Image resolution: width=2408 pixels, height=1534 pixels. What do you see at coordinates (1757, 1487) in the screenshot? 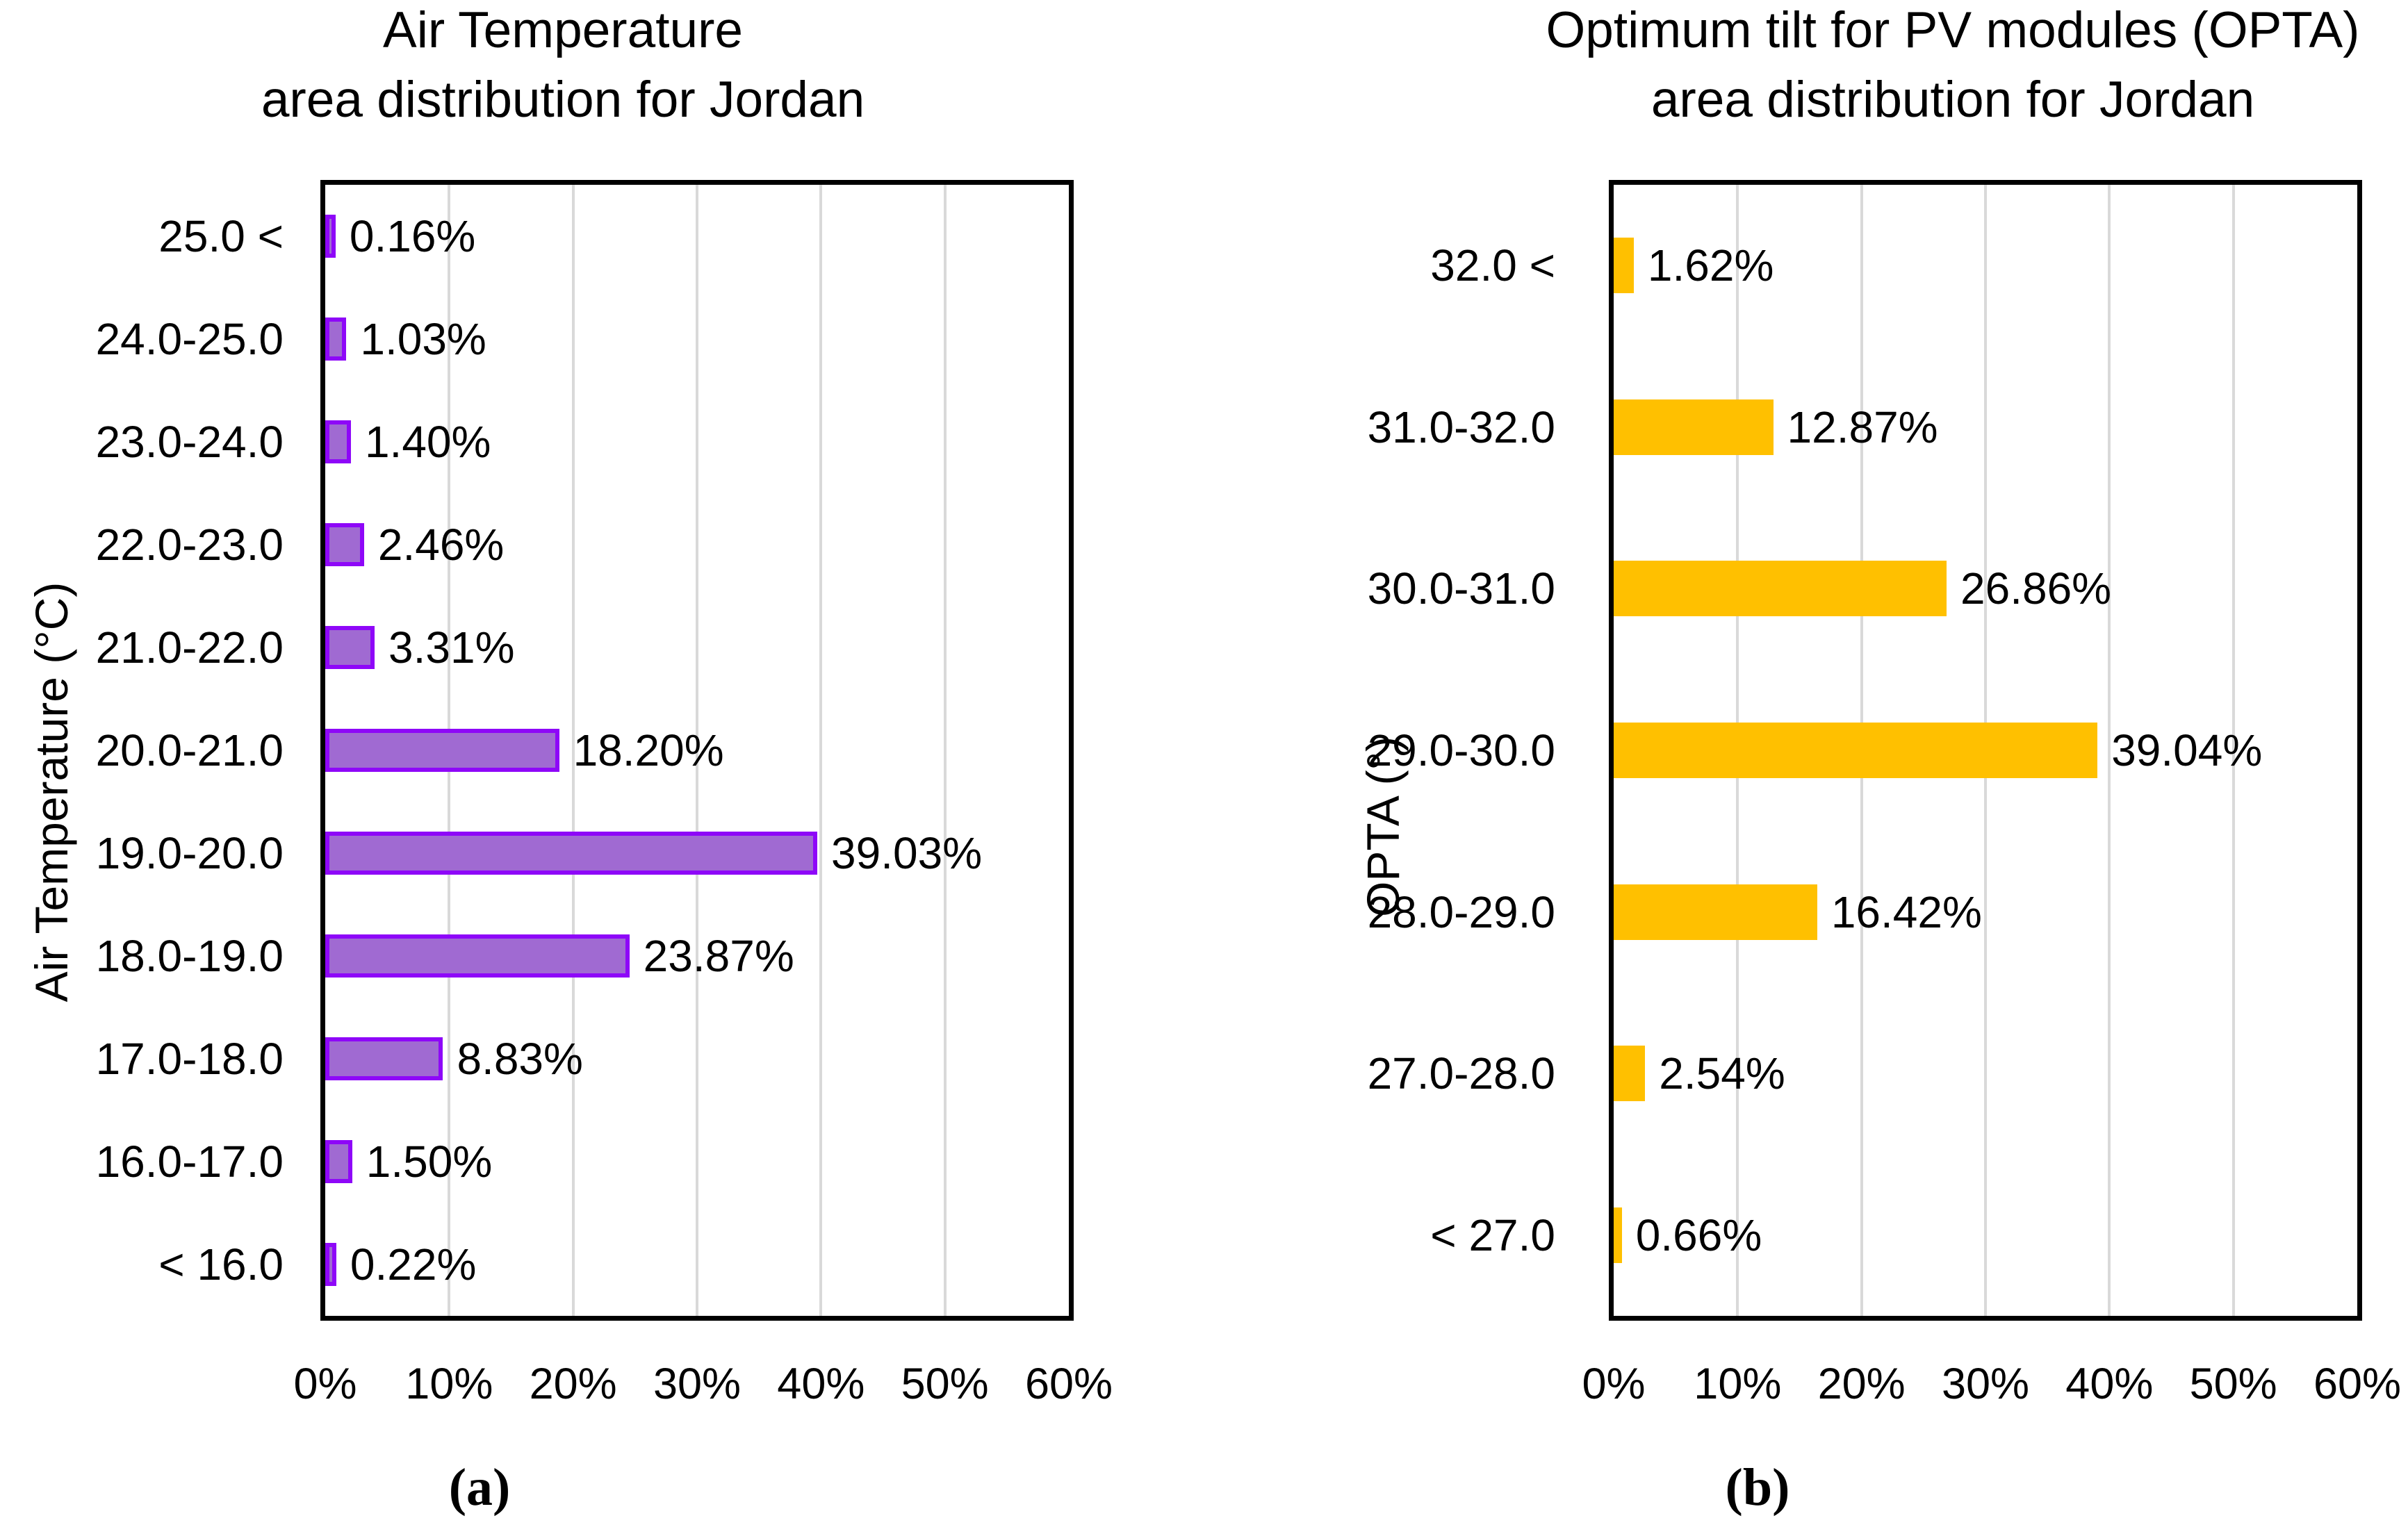
I see `caption-b: (b)` at bounding box center [1757, 1487].